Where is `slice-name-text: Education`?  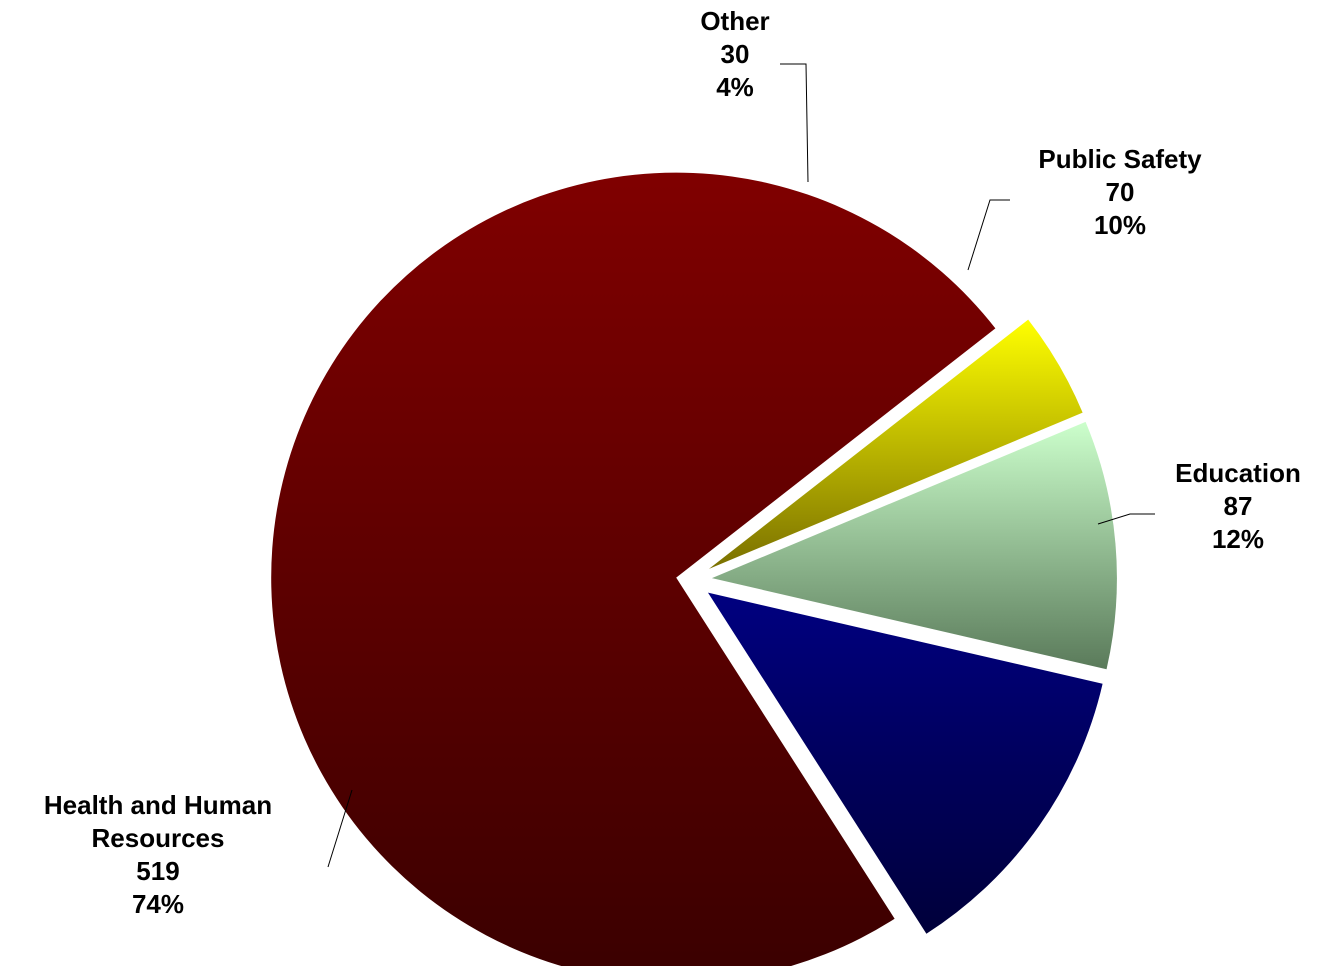
slice-name-text: Education is located at coordinates (1238, 473).